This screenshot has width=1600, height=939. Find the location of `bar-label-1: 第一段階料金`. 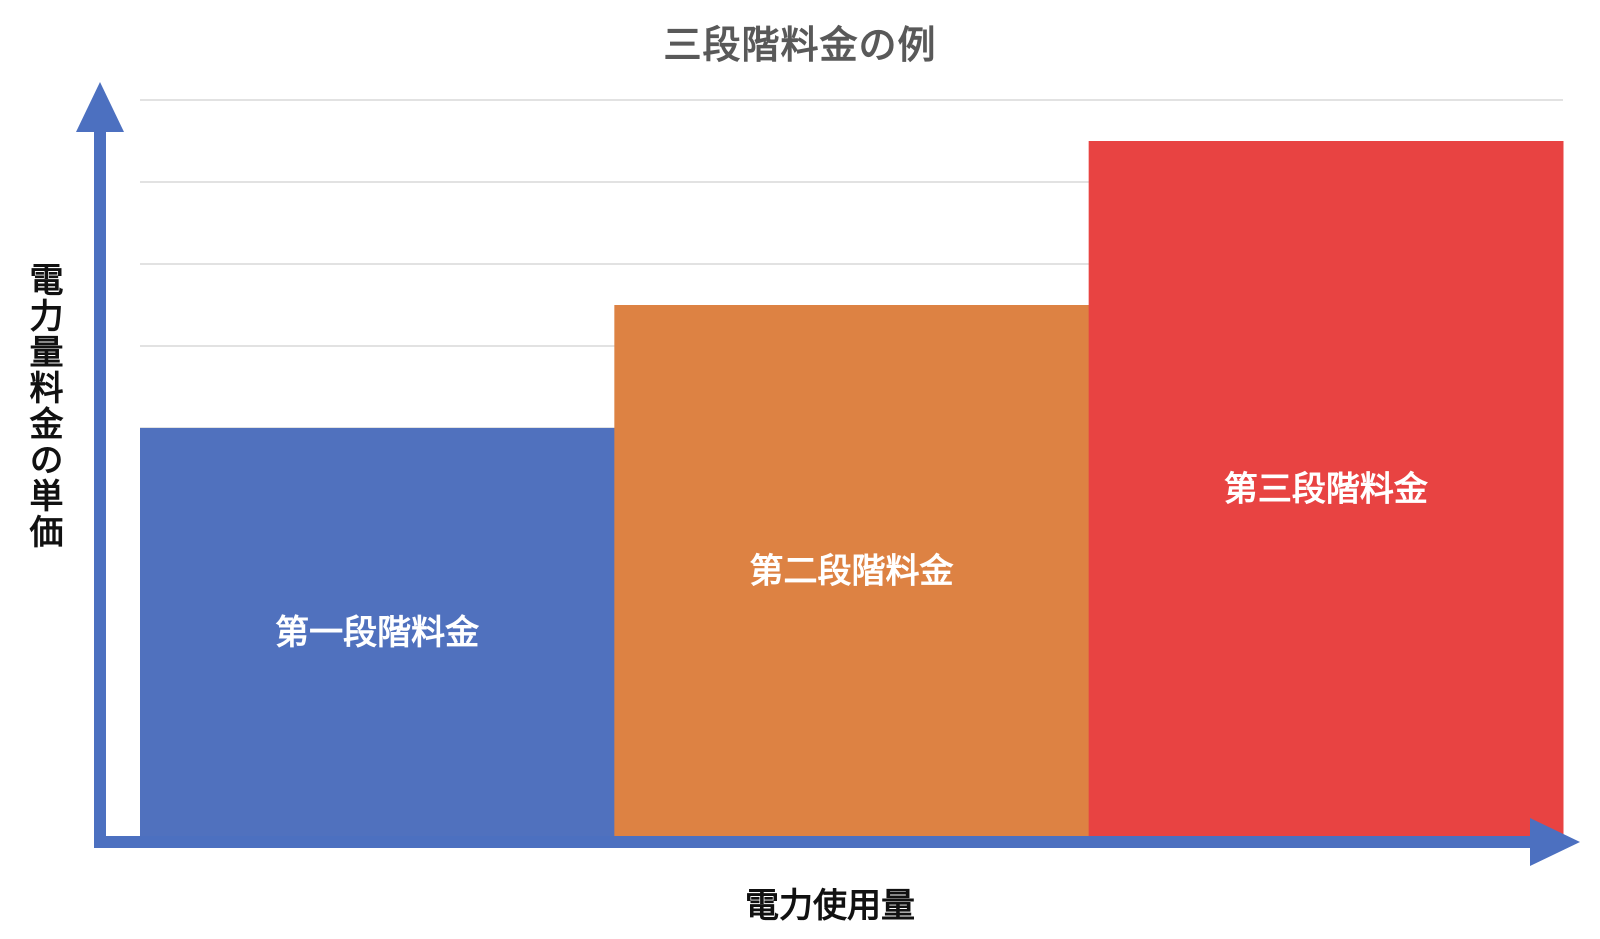

bar-label-1: 第一段階料金 is located at coordinates (377, 633).